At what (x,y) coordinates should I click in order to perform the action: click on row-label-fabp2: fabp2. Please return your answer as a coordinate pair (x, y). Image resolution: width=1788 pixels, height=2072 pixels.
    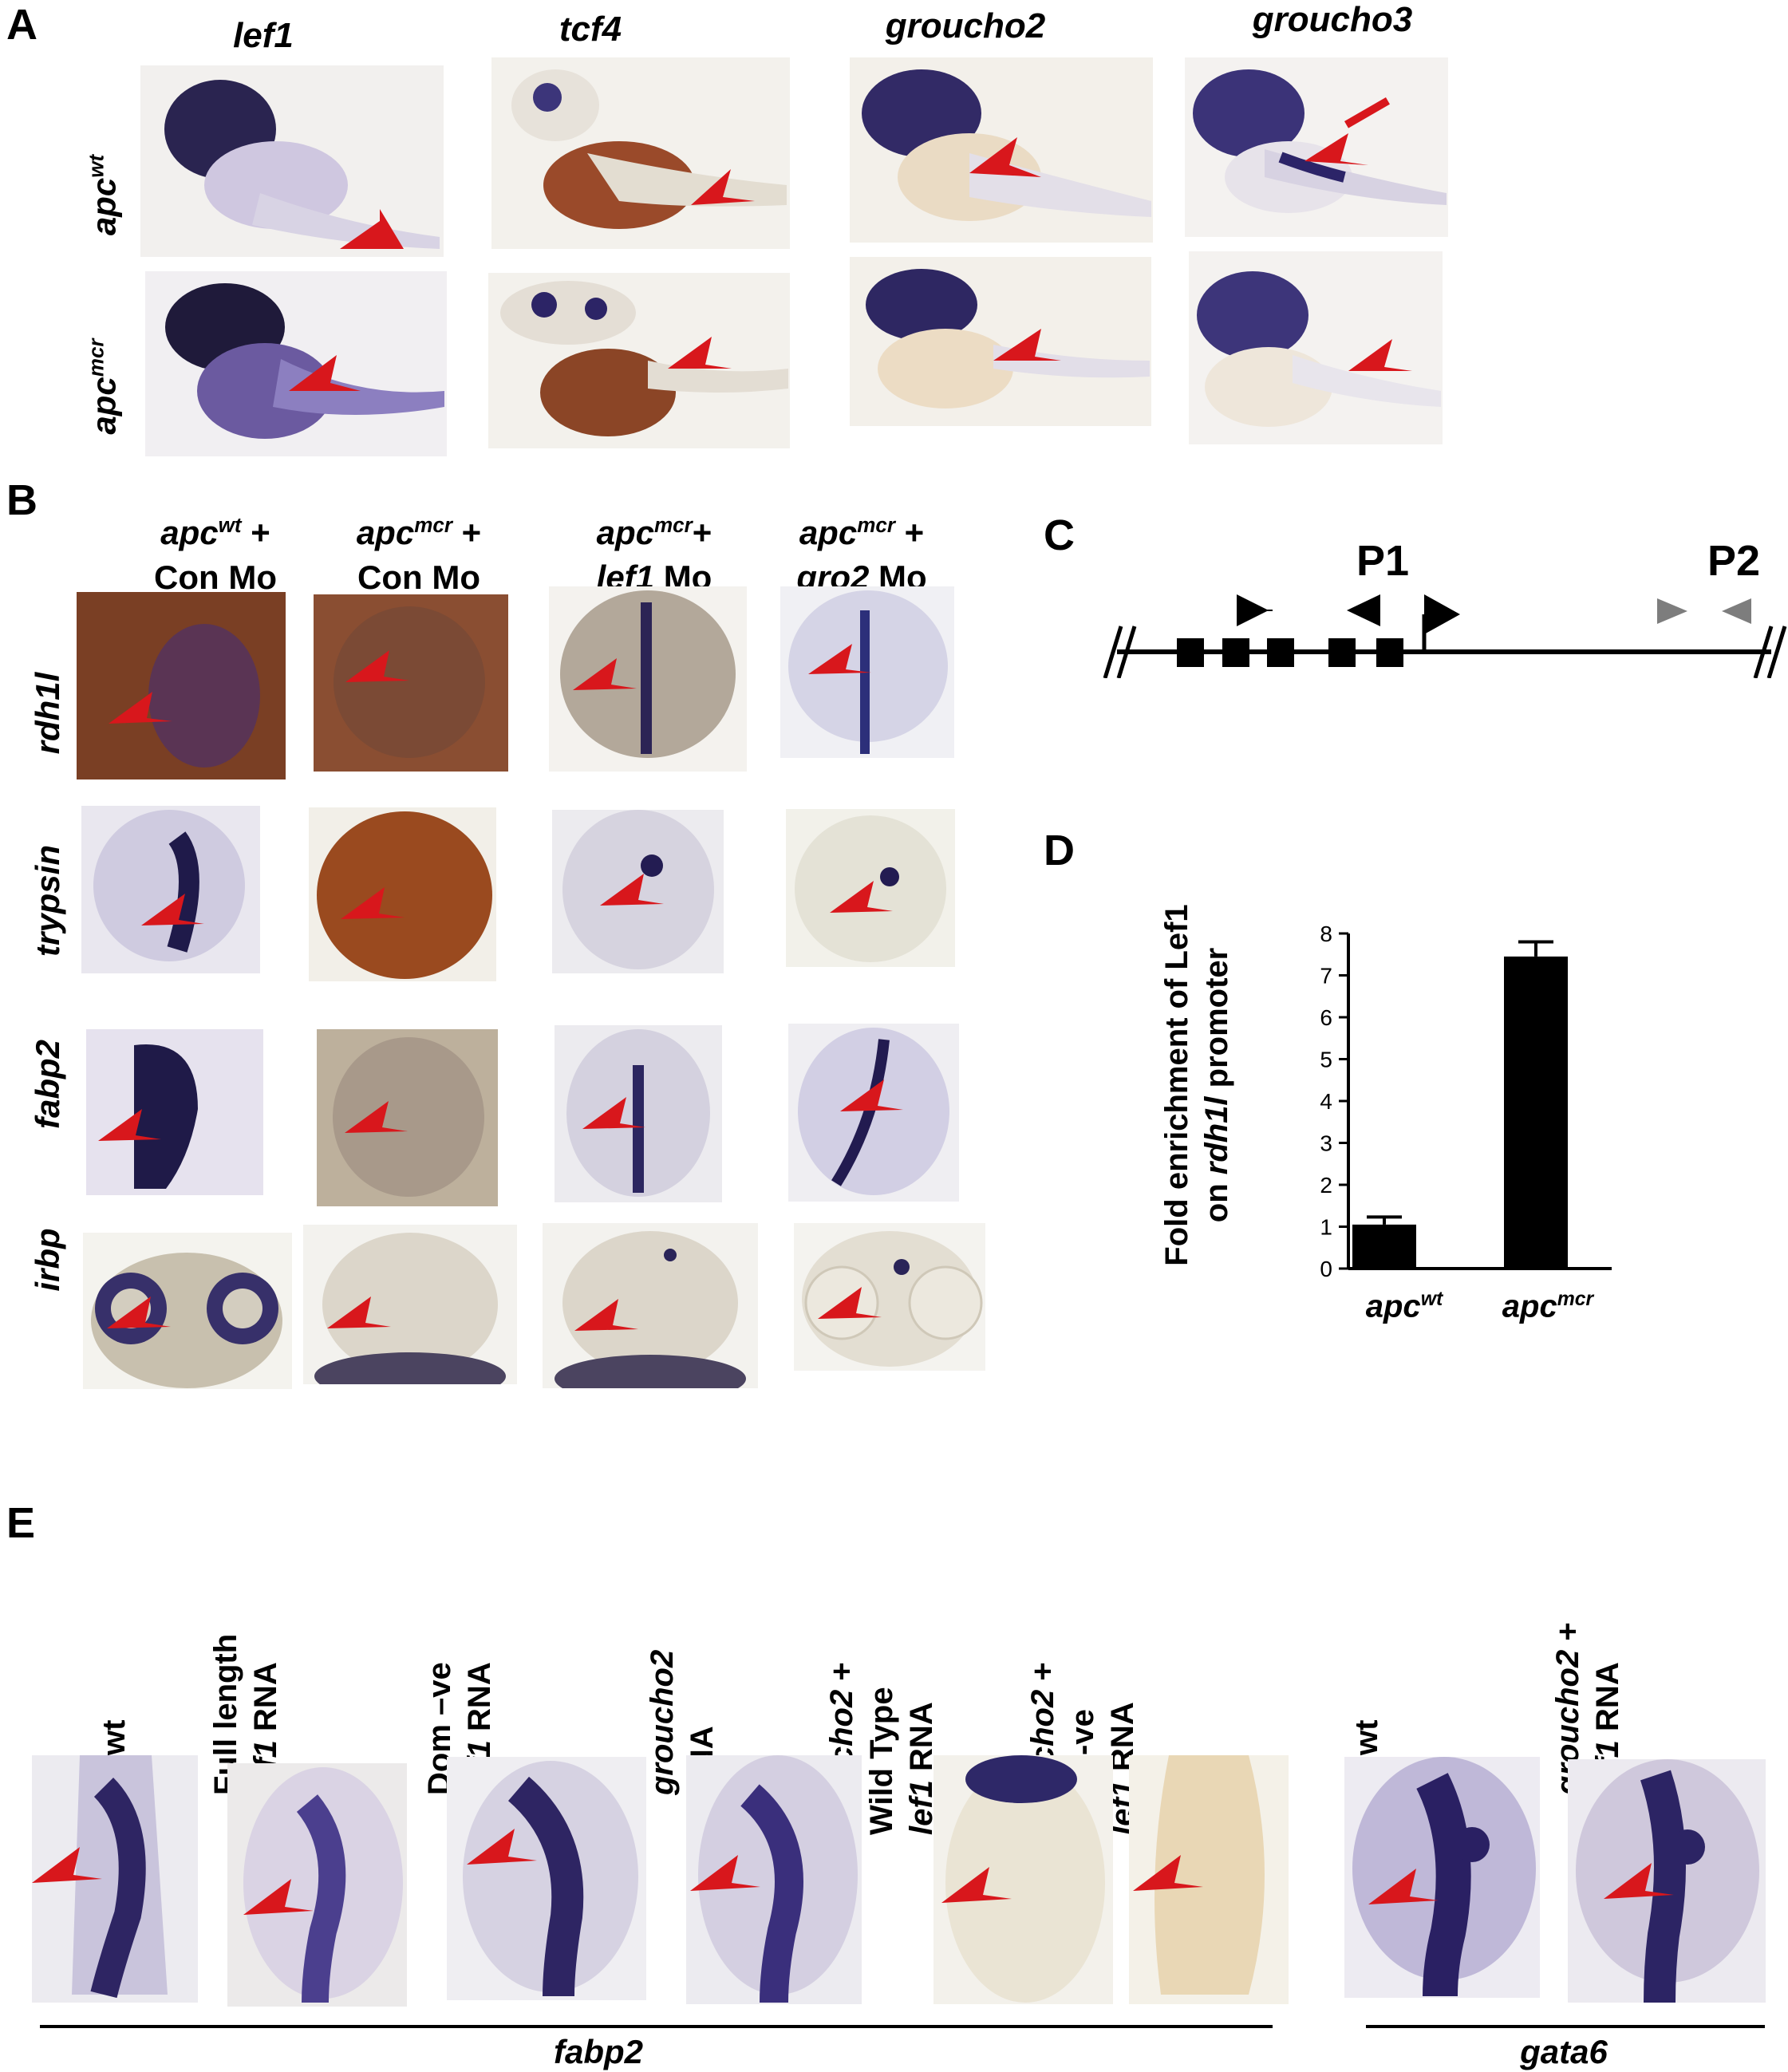
    Looking at the image, I should click on (48, 1085).